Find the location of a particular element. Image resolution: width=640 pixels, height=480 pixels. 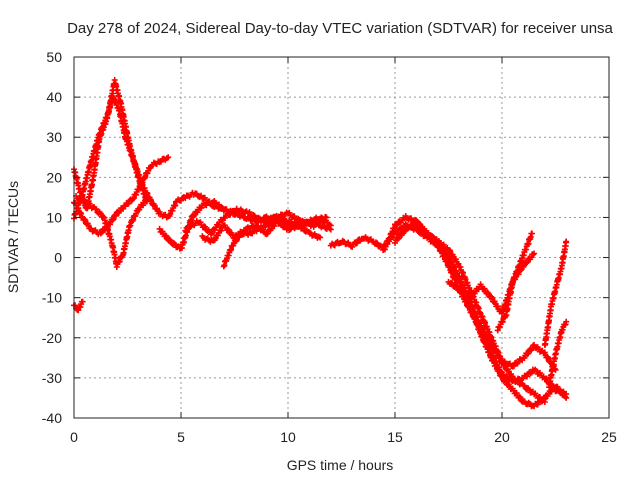

y-tick-label: 50 is located at coordinates (54, 57).